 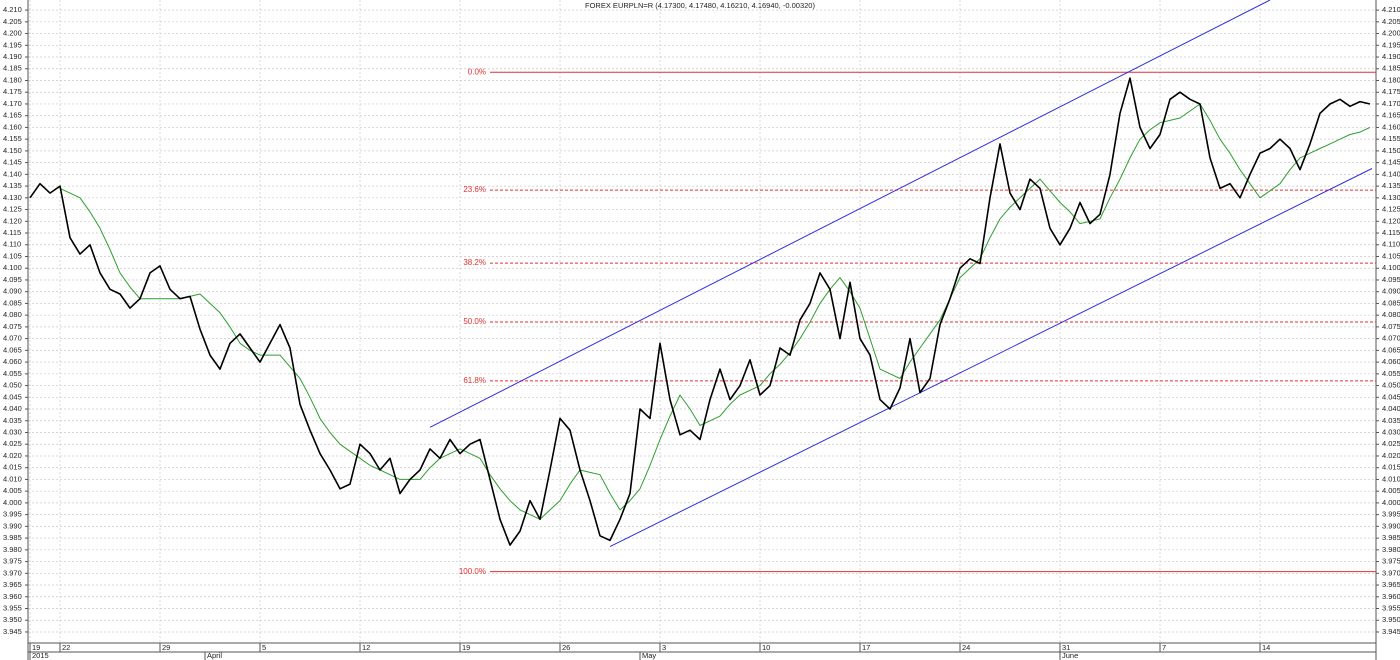 What do you see at coordinates (12, 584) in the screenshot?
I see `y-tick-label: 3.965` at bounding box center [12, 584].